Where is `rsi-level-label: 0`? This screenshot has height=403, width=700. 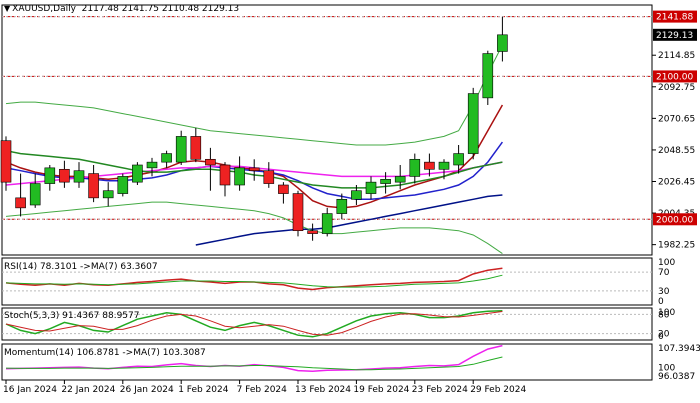 rsi-level-label: 0 is located at coordinates (661, 302).